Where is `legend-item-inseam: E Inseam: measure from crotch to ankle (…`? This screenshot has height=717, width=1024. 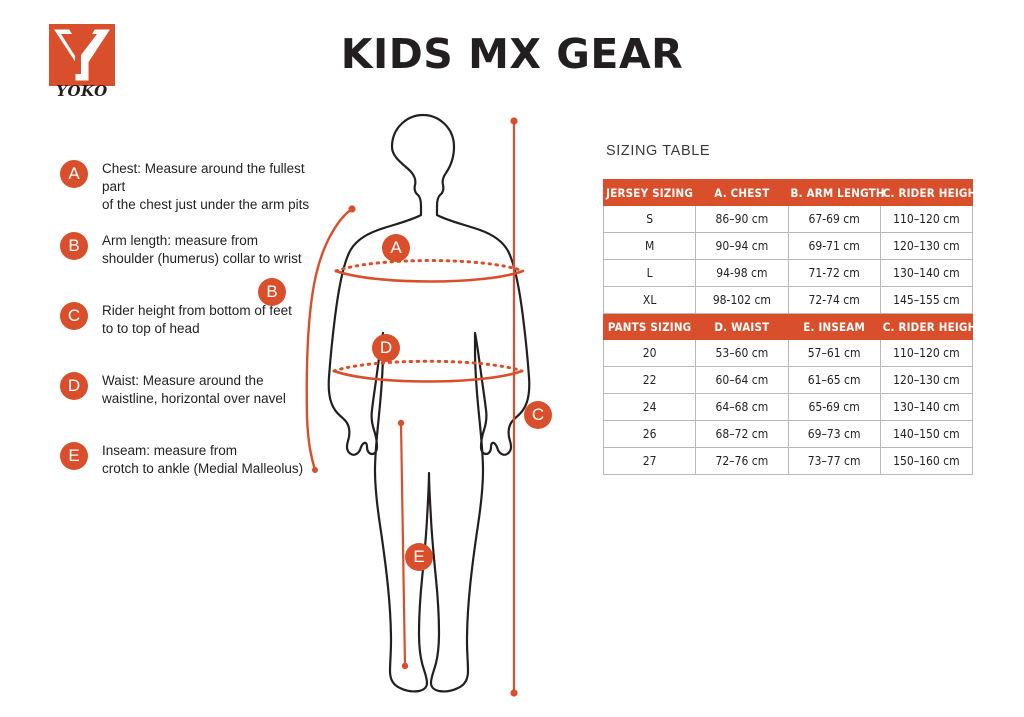
legend-item-inseam: E Inseam: measure from crotch to ankle (… is located at coordinates (185, 468).